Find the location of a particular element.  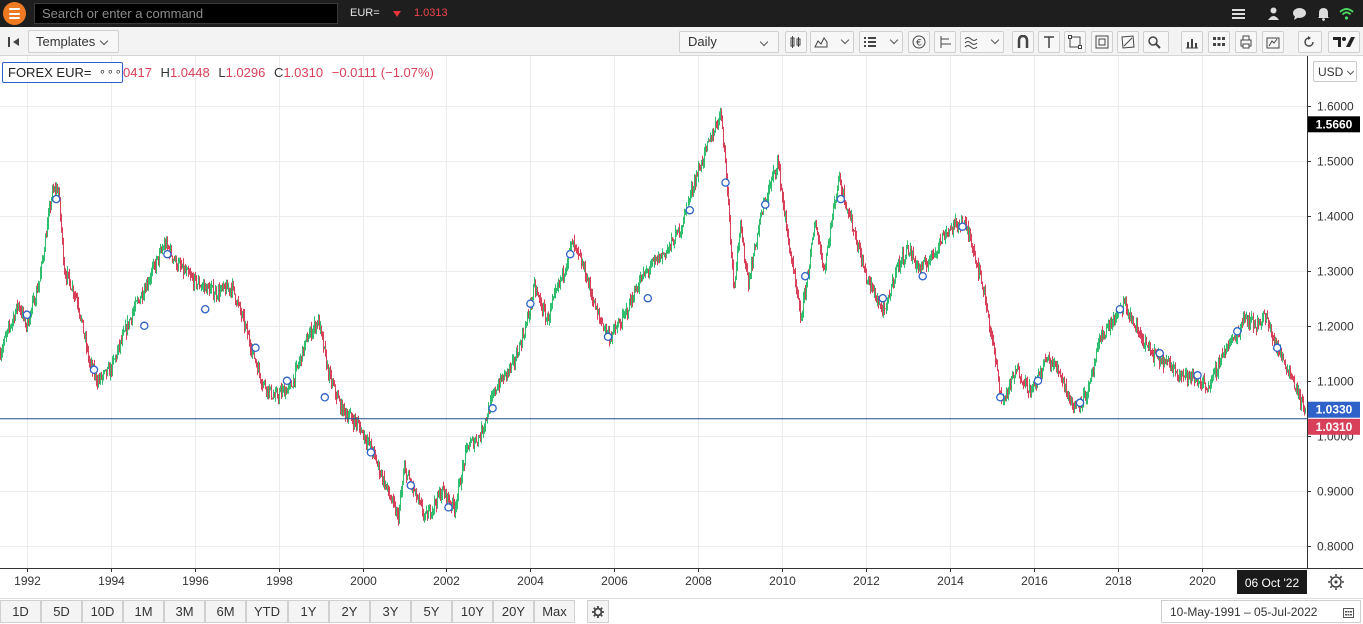

currency-dropdown: USD is located at coordinates (1335, 71).